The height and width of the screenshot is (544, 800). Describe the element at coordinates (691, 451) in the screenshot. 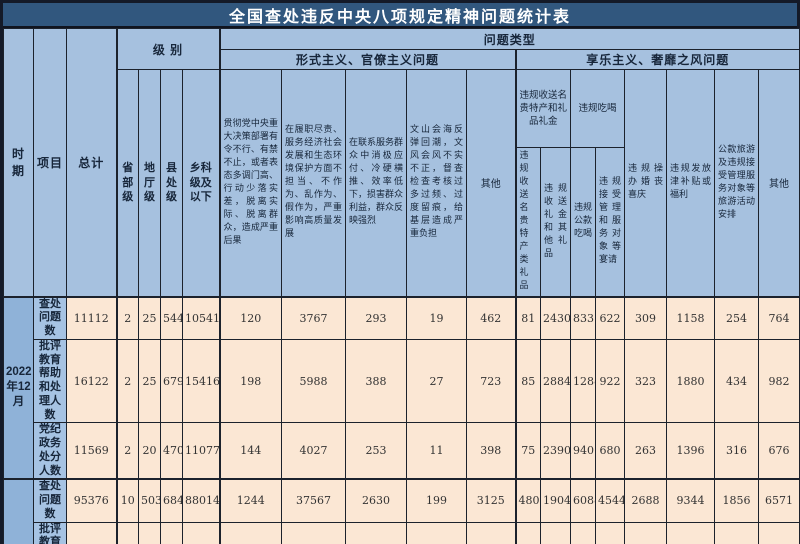

I see `data-cell: 1396` at that location.